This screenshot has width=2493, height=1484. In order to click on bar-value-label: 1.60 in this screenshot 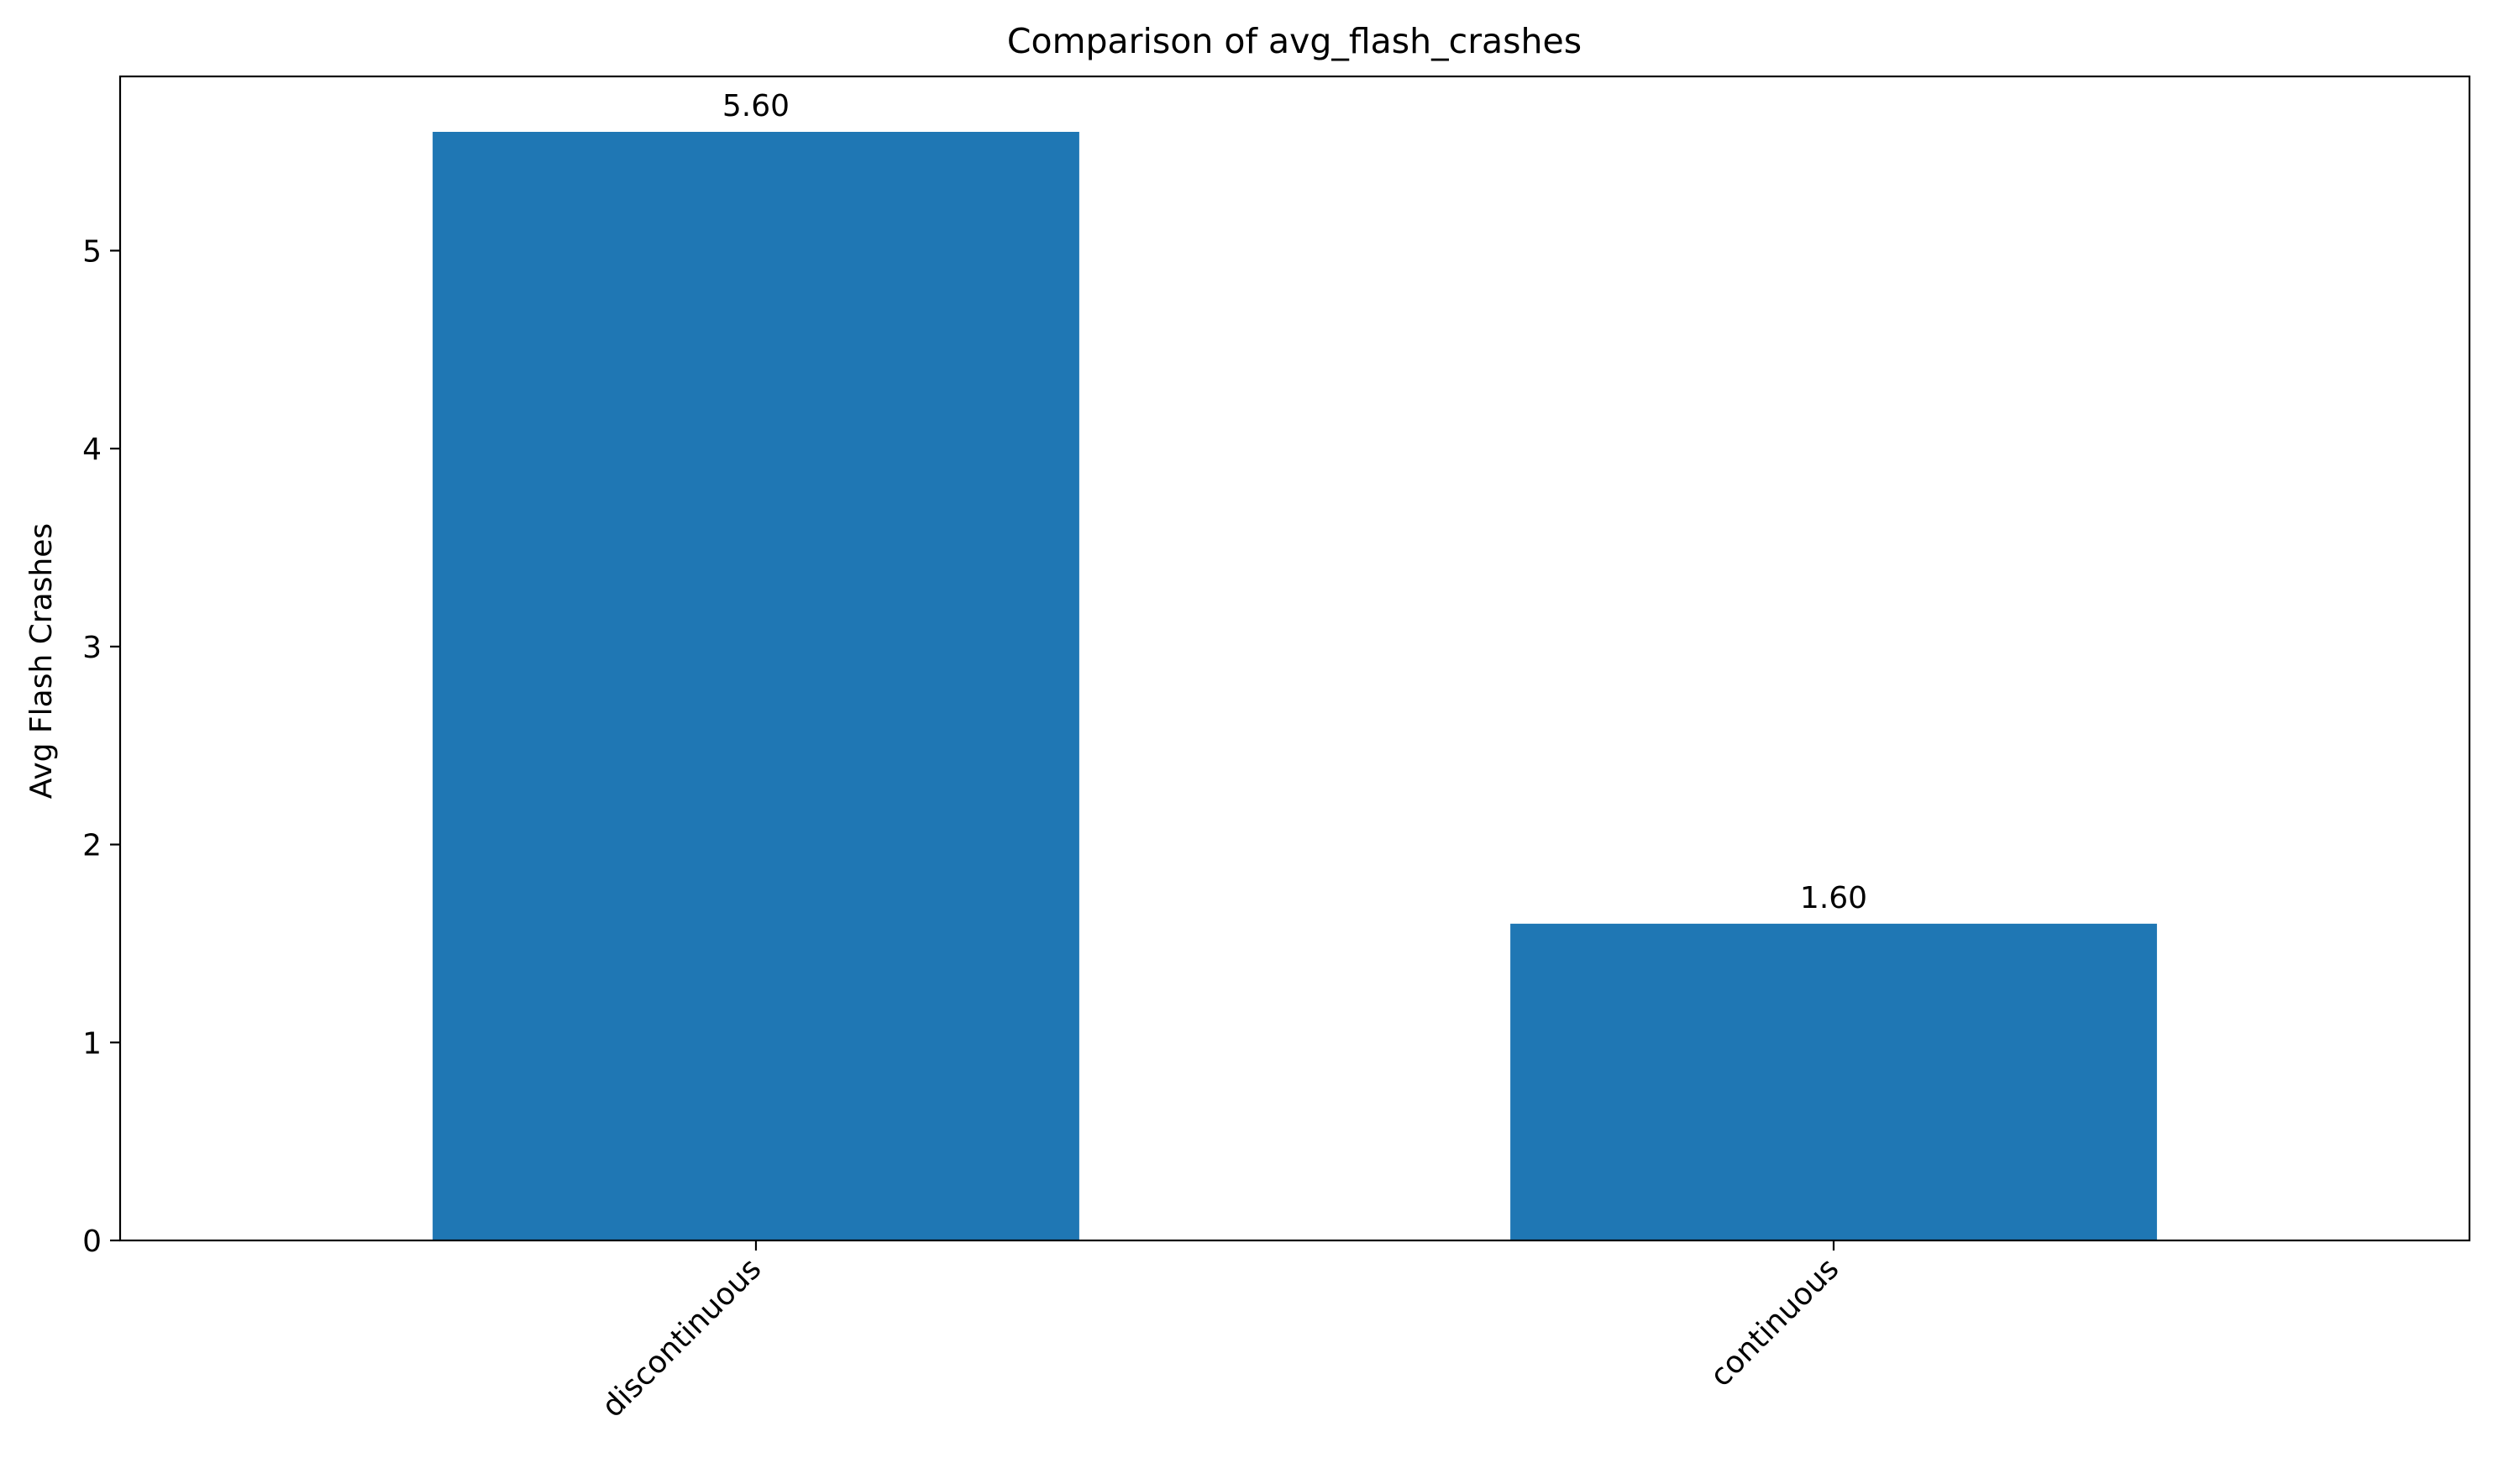, I will do `click(1834, 898)`.